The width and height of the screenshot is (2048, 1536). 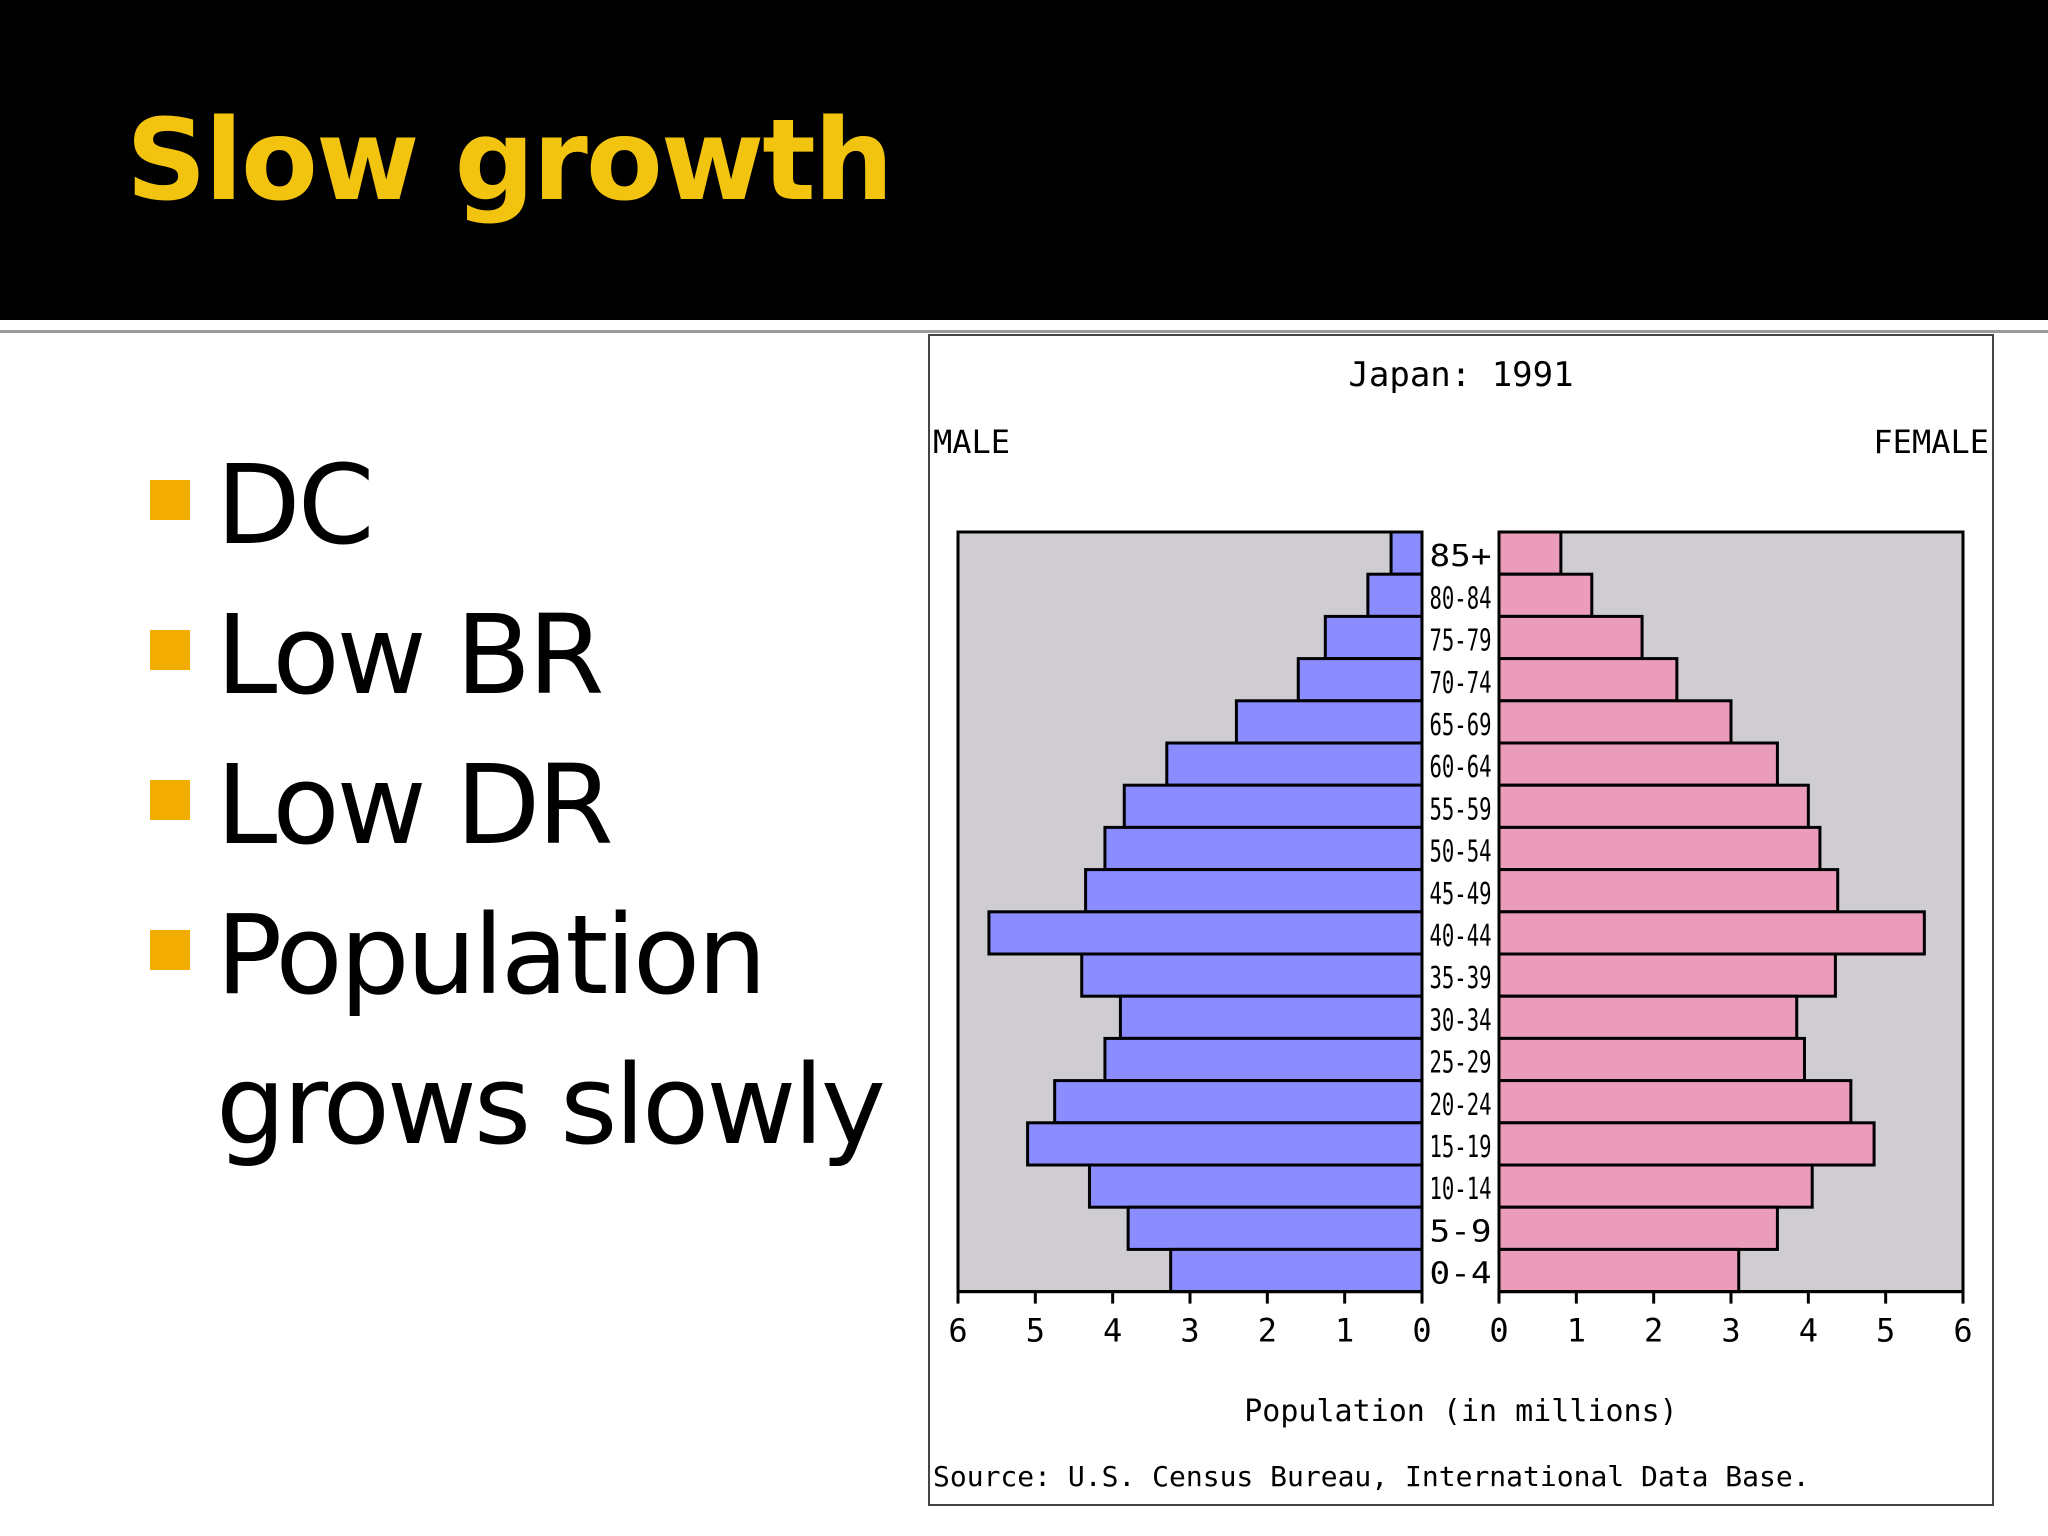 I want to click on x-axis-label: Population (in millions), so click(x=1460, y=1411).